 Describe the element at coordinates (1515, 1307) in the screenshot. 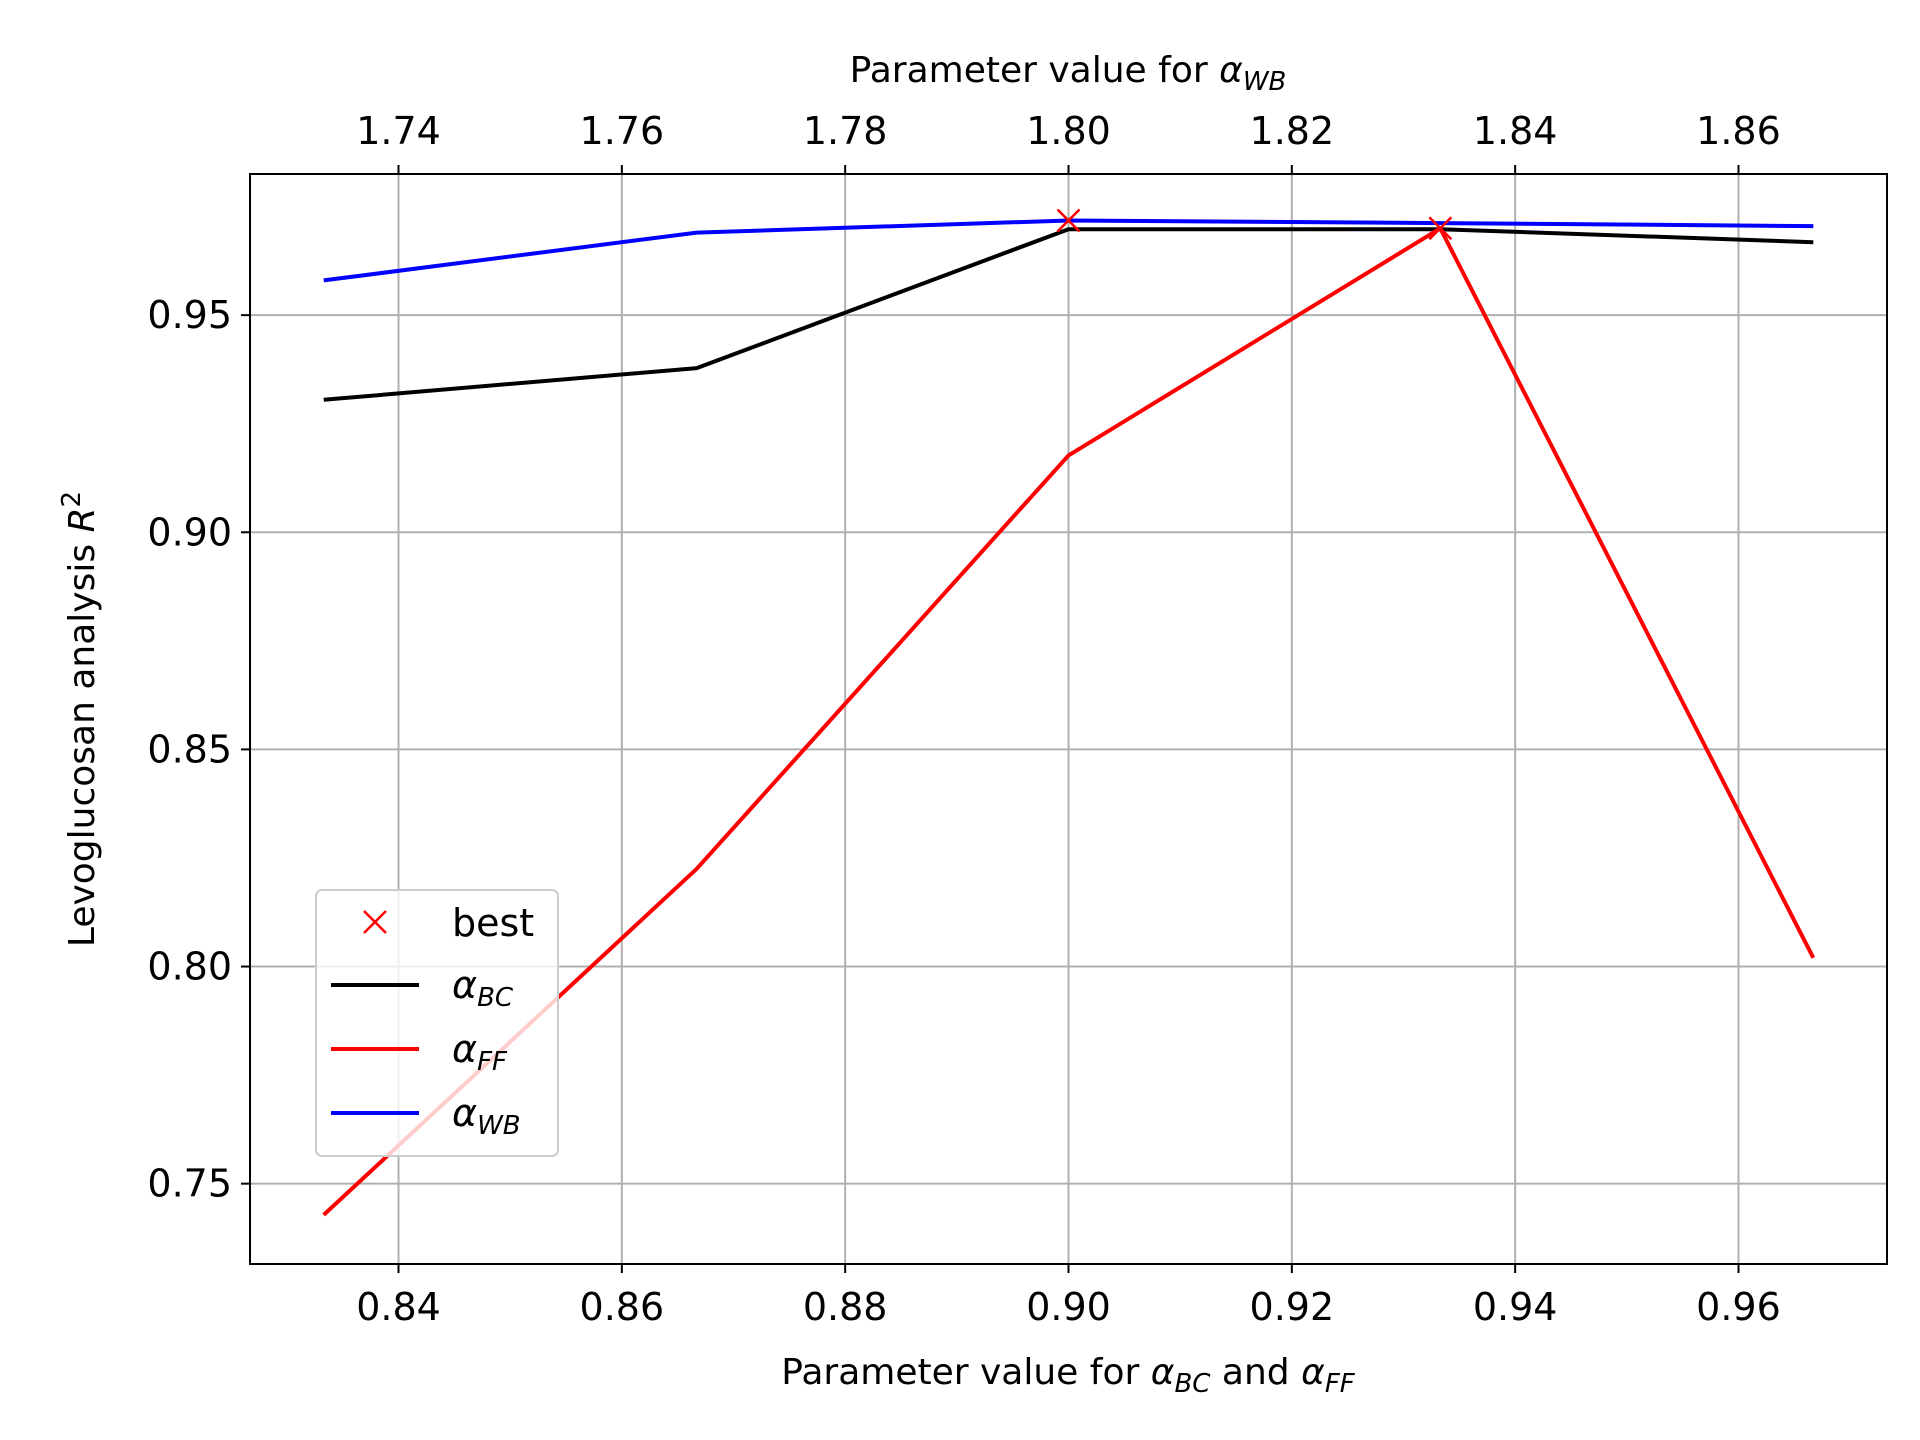

I see `x-tick-label: 0.94` at that location.